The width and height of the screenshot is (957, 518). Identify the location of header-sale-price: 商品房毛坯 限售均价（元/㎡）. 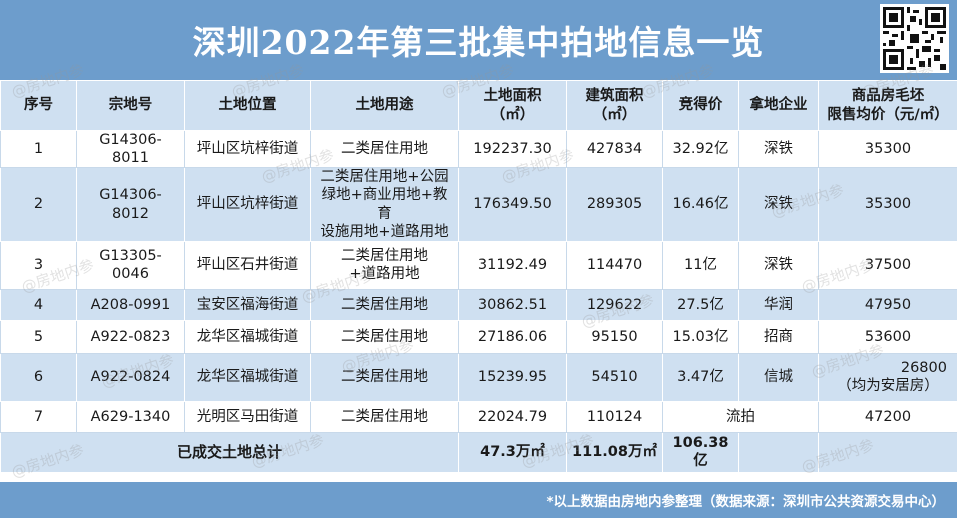
(887, 105).